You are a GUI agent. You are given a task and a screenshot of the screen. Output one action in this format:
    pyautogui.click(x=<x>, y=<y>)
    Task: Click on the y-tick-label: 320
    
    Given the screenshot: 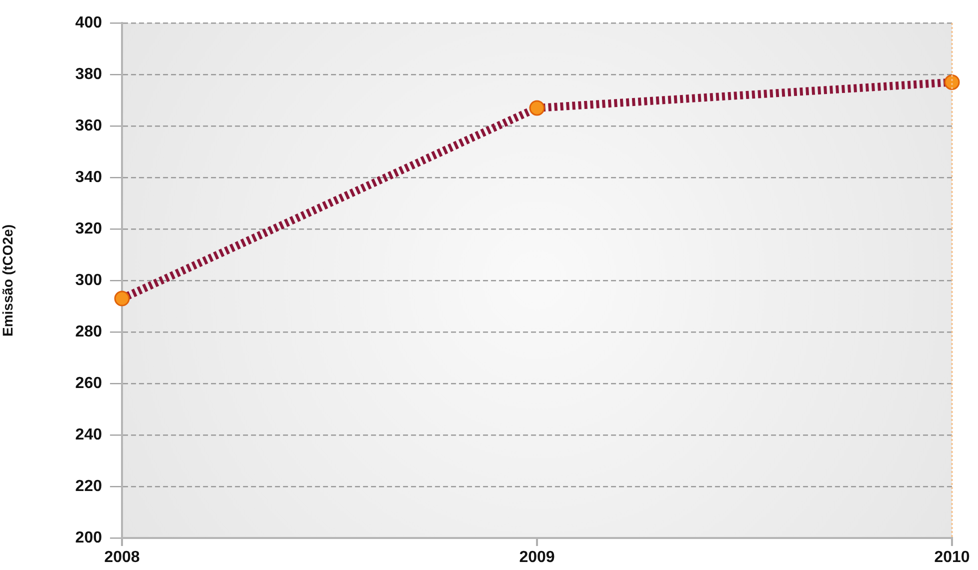 What is the action you would take?
    pyautogui.click(x=88, y=229)
    